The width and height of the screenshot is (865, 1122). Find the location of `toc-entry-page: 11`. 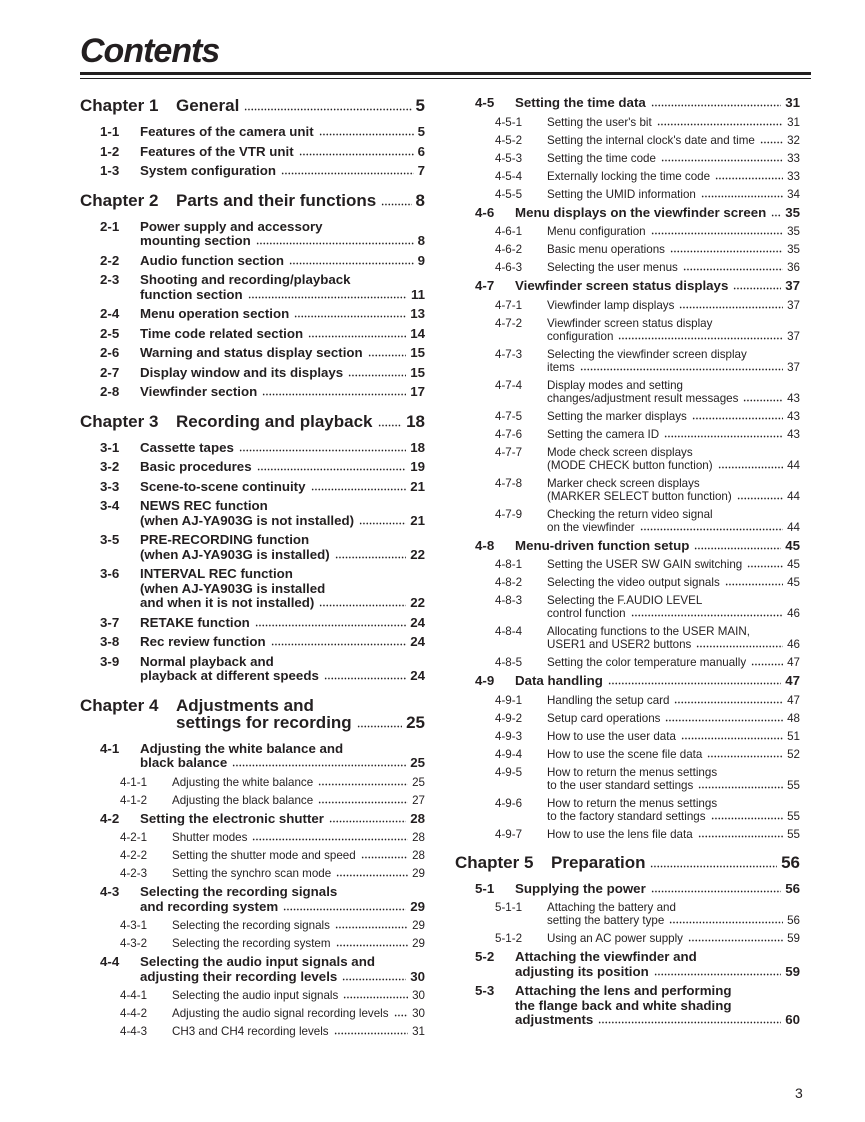

toc-entry-page: 11 is located at coordinates (417, 294).